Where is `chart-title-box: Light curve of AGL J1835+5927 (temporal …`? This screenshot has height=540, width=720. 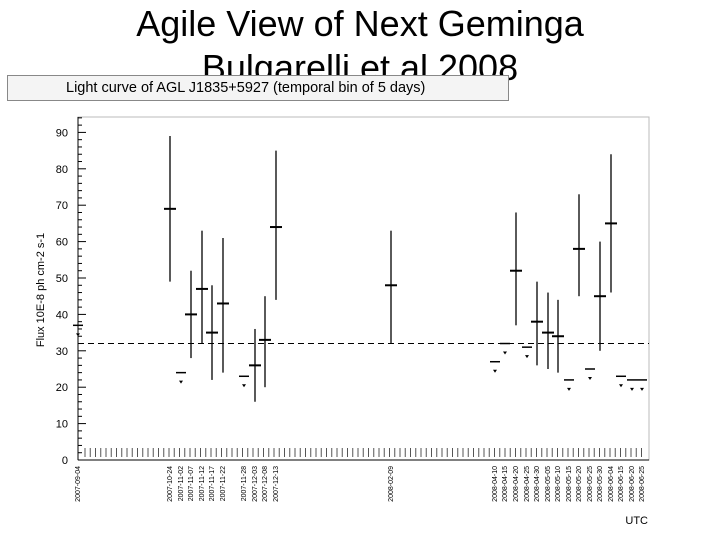
chart-title-box: Light curve of AGL J1835+5927 (temporal … is located at coordinates (258, 88).